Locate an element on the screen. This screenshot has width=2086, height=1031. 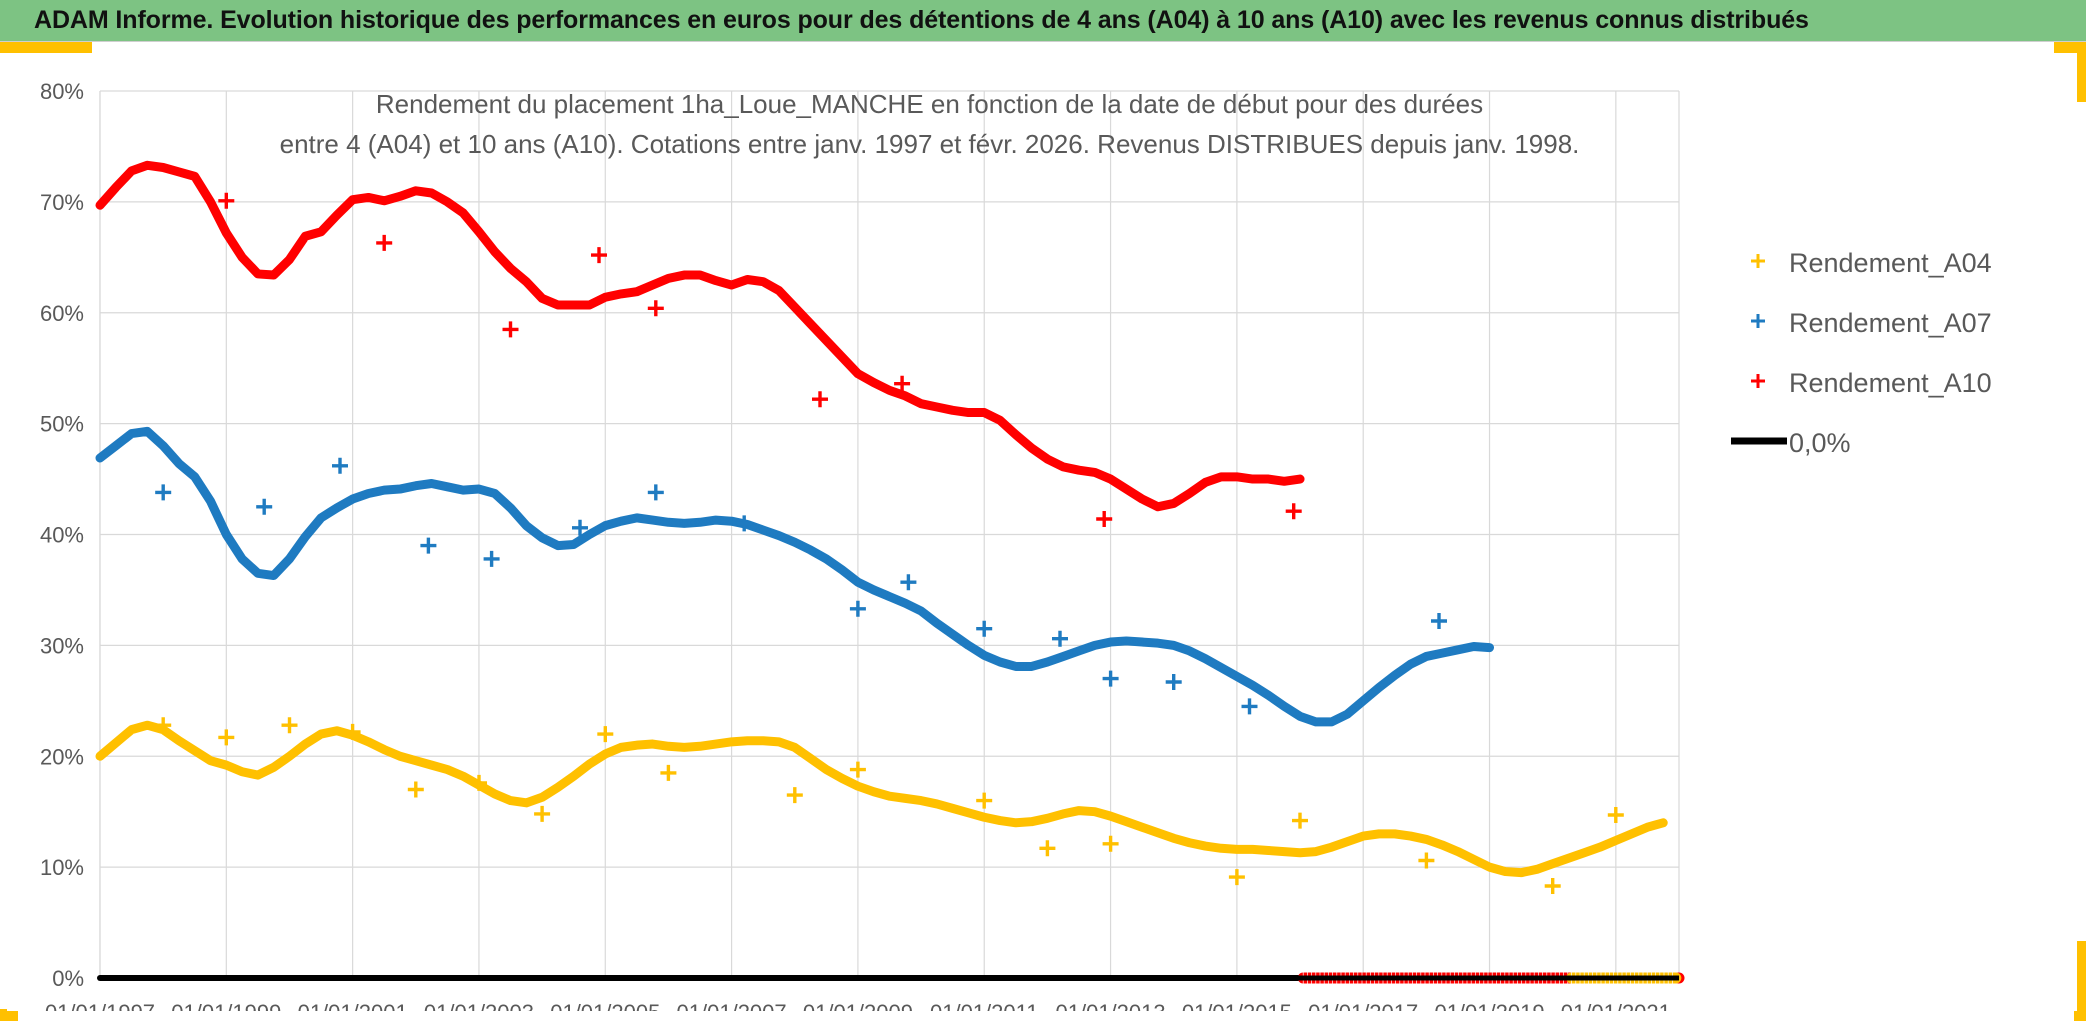
legend-label: 0,0% is located at coordinates (1820, 443).